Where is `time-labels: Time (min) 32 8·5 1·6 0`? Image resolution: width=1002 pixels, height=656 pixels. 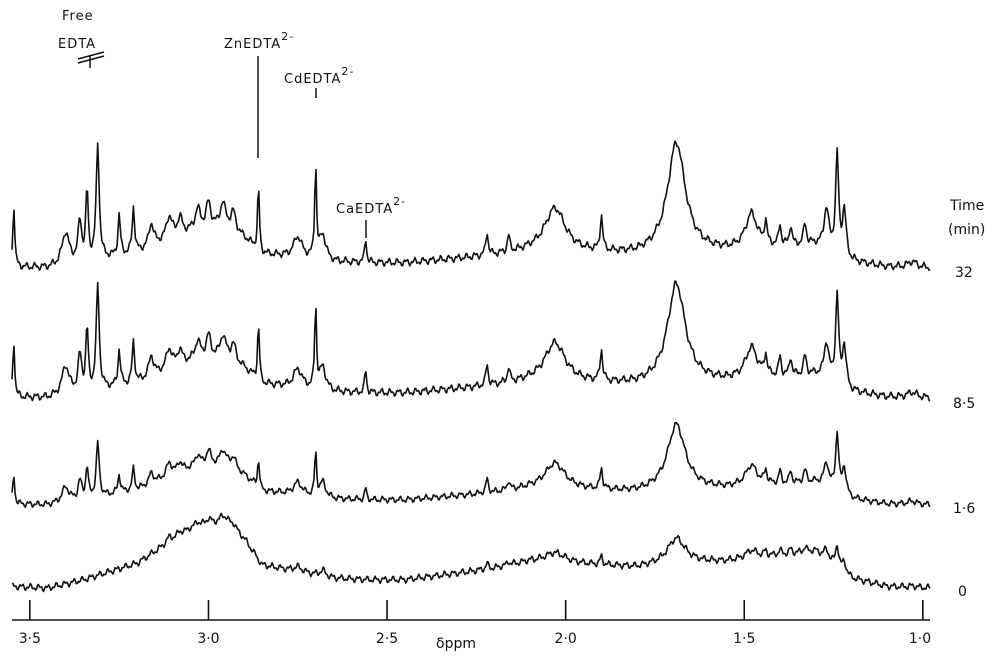
time-labels: Time (min) 32 8·5 1·6 0 is located at coordinates (966, 399).